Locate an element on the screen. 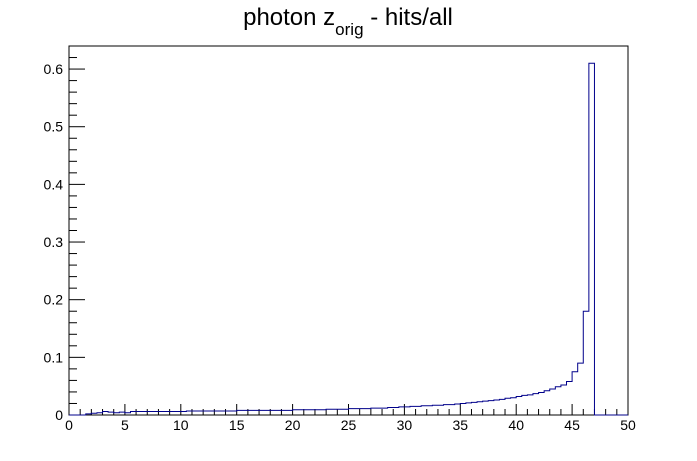  y-tick-label: 0 is located at coordinates (59, 415).